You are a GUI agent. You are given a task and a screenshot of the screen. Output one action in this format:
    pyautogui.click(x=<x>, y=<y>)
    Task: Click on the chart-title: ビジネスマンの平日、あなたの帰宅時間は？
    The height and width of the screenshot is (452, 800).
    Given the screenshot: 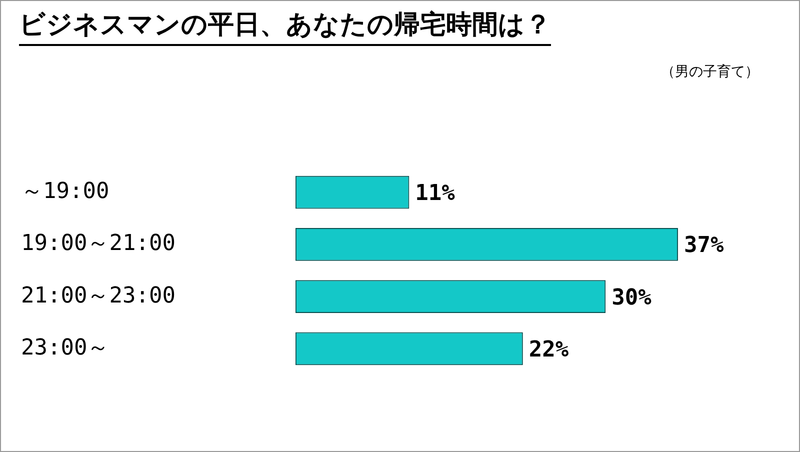 What is the action you would take?
    pyautogui.click(x=285, y=26)
    